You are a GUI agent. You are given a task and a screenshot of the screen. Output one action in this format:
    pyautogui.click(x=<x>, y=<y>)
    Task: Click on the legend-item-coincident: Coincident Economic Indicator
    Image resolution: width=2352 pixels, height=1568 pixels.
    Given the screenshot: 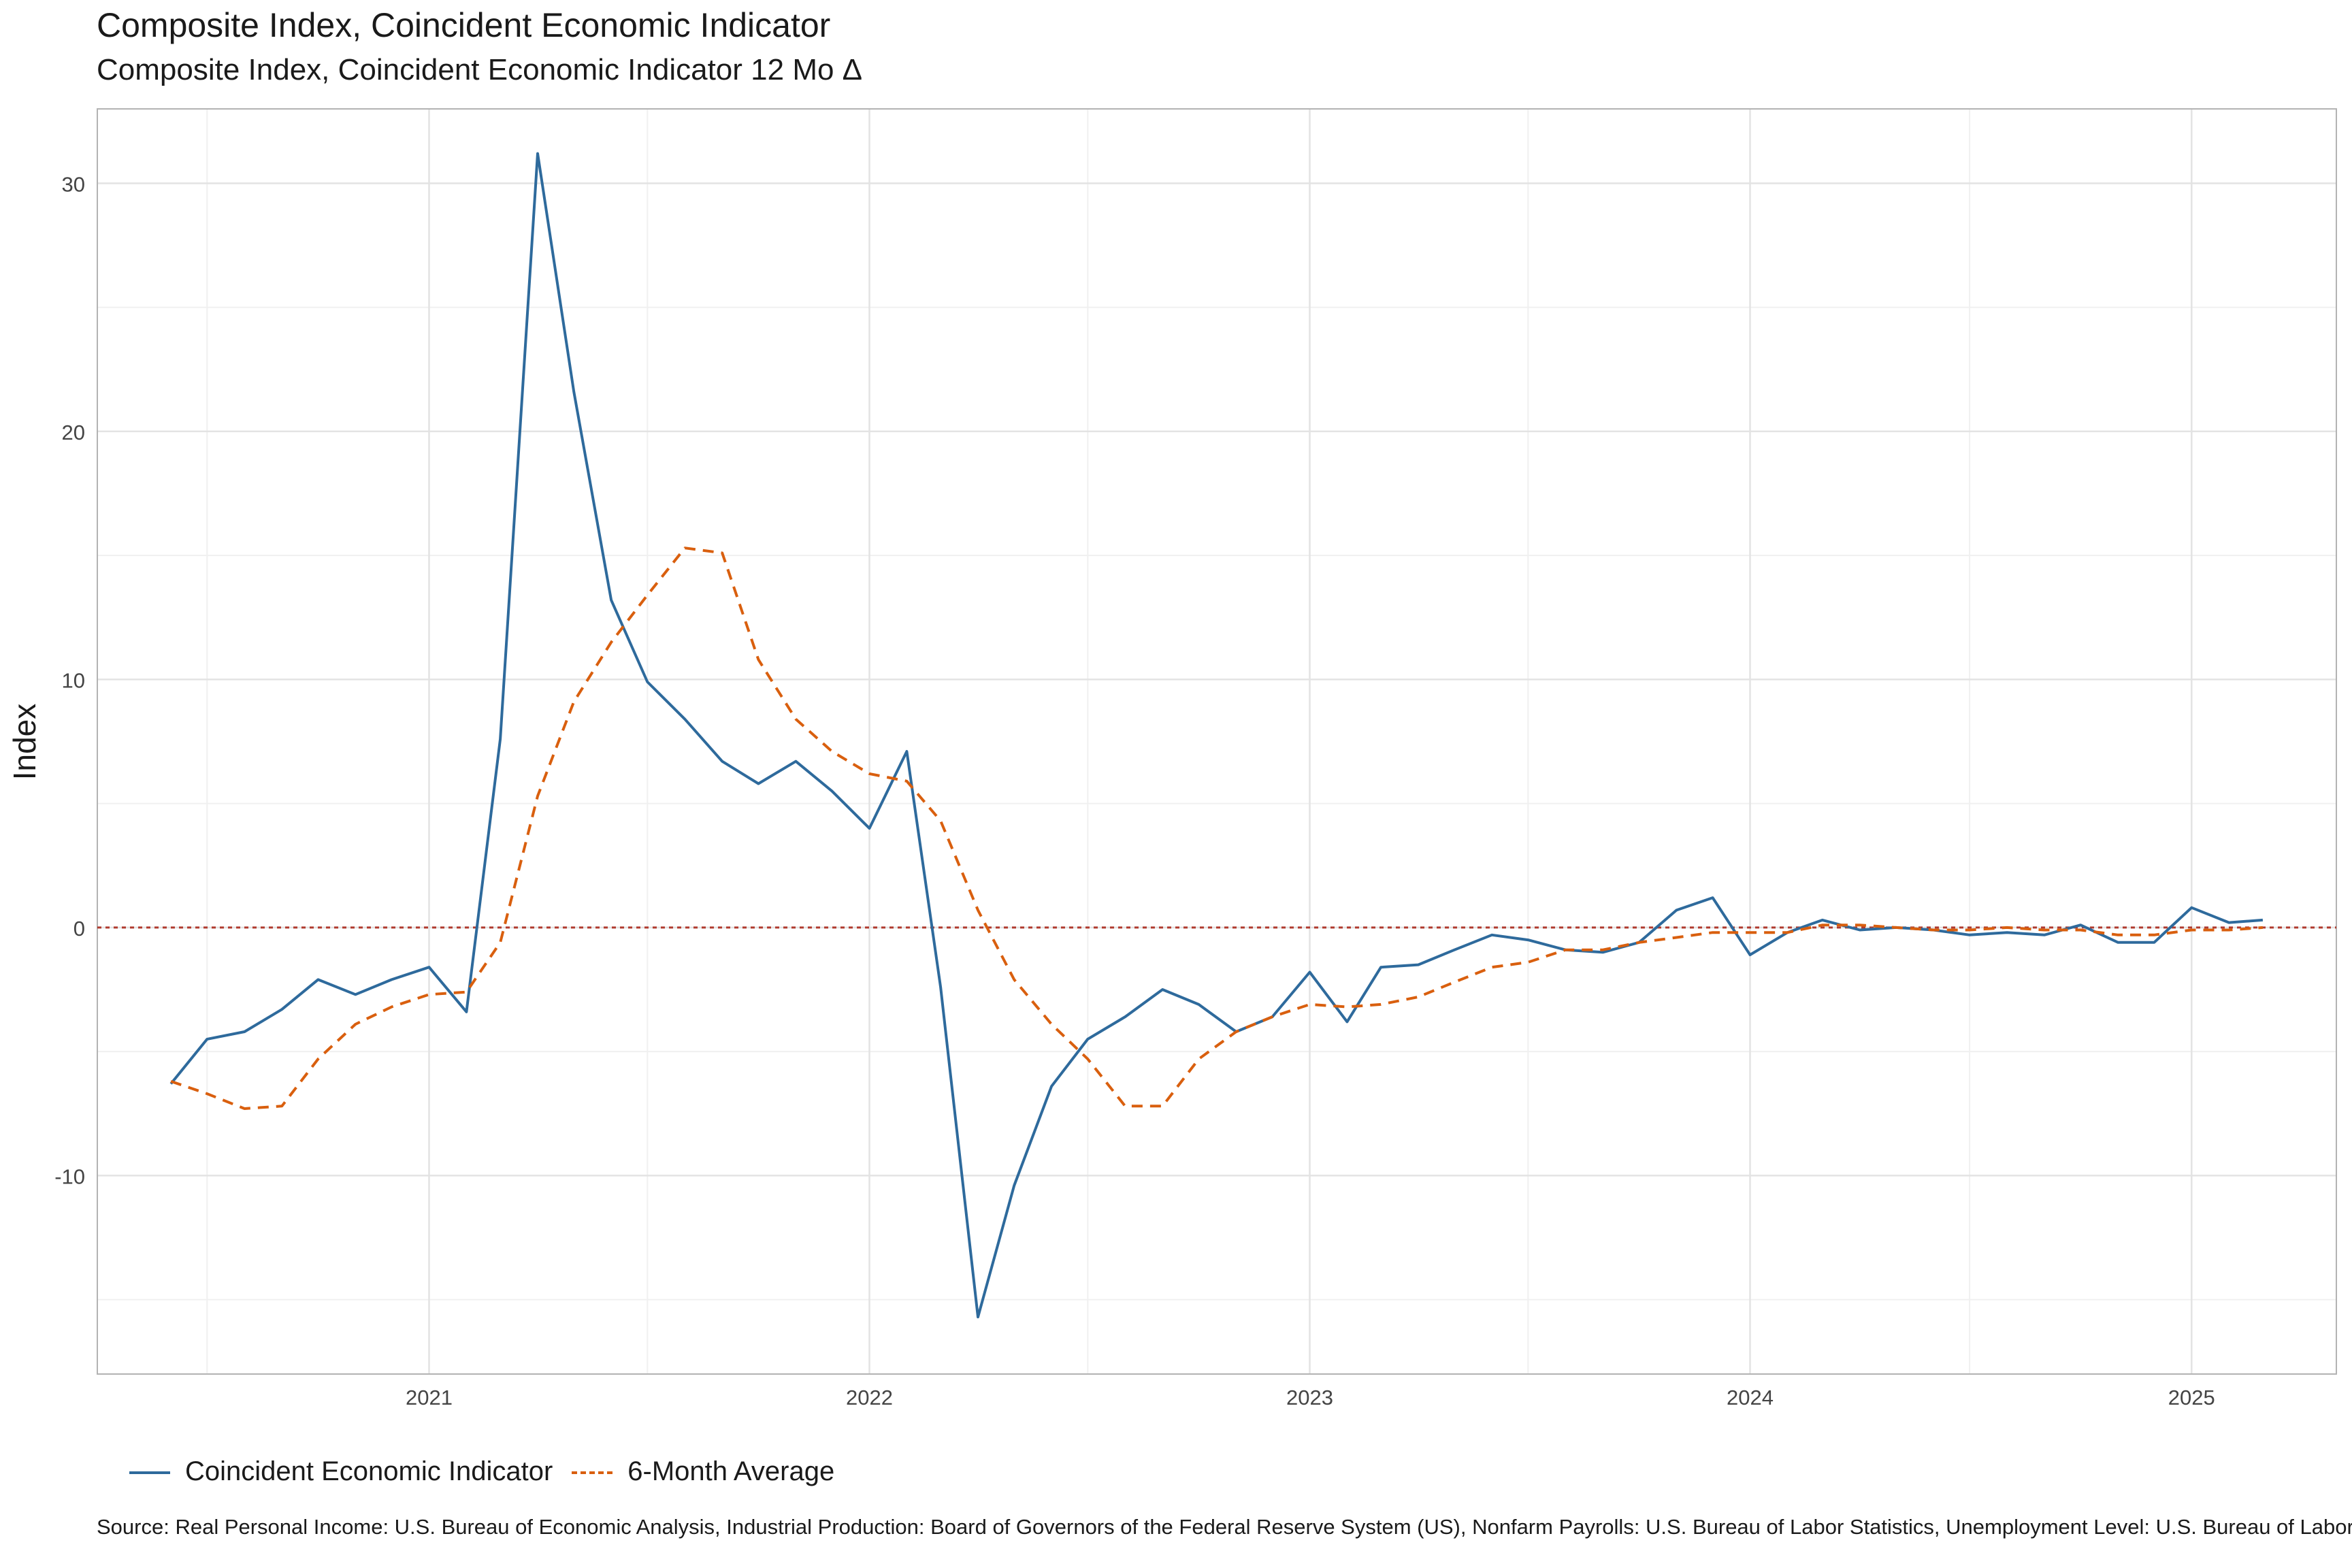 What is the action you would take?
    pyautogui.click(x=341, y=1471)
    